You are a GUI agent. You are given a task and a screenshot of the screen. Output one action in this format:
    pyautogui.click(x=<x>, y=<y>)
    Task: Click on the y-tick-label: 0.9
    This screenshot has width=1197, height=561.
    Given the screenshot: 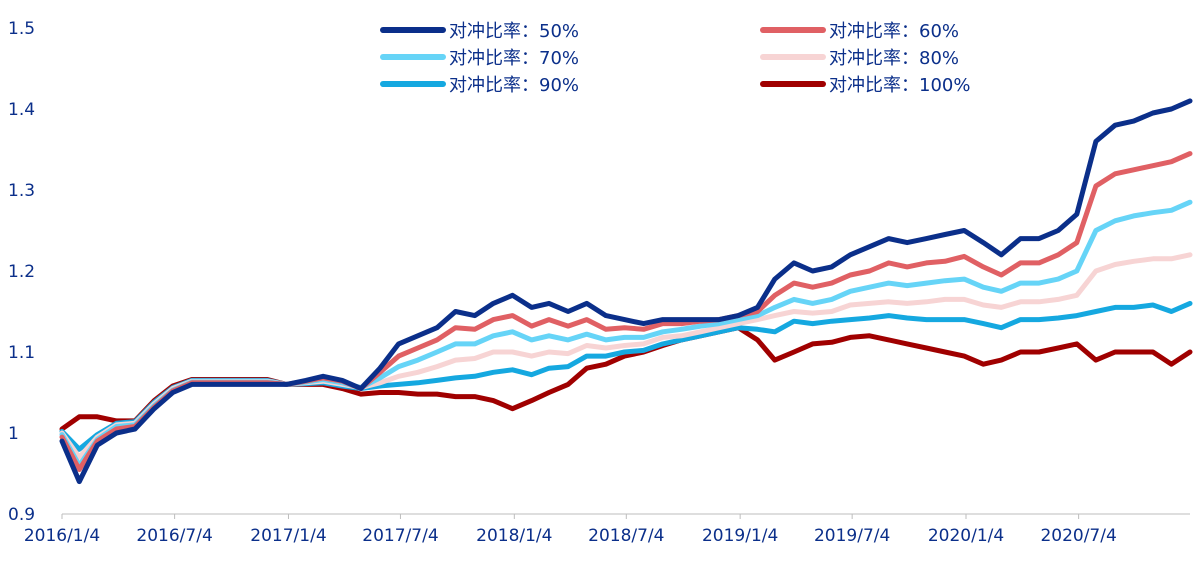 What is the action you would take?
    pyautogui.click(x=21, y=515)
    